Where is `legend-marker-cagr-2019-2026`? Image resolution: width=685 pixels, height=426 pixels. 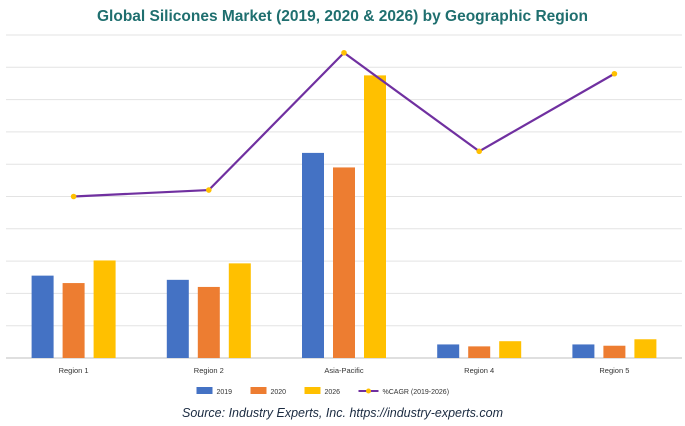
legend-marker-cagr-2019-2026 is located at coordinates (368, 391).